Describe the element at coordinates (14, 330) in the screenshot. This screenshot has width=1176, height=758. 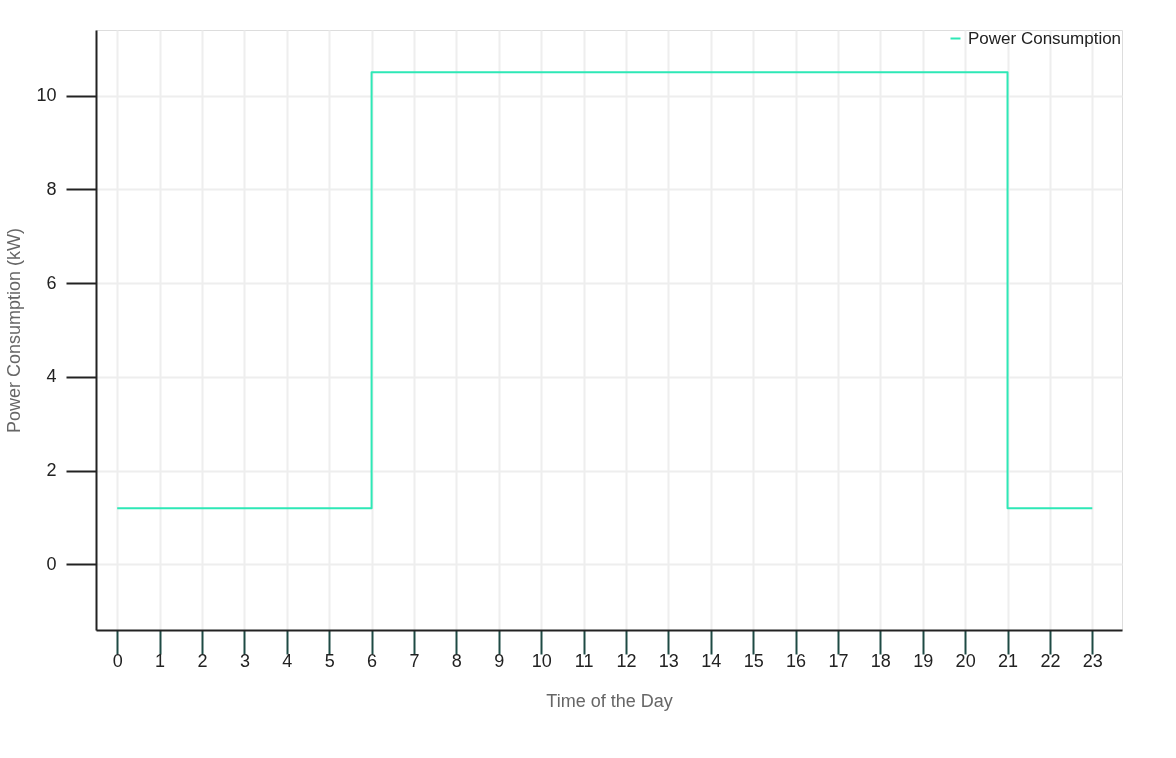
I see `y-axis-title: Power Consumption (kW)` at that location.